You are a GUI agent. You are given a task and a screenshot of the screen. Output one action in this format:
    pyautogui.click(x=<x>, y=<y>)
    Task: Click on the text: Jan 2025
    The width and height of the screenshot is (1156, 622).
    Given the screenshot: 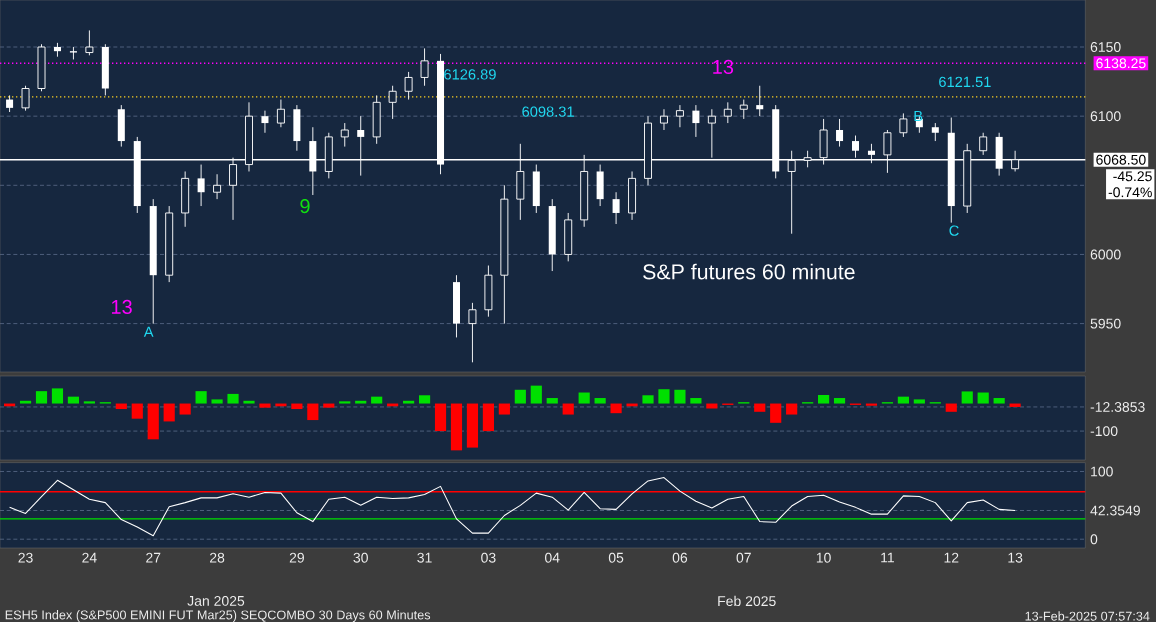 What is the action you would take?
    pyautogui.click(x=216, y=600)
    